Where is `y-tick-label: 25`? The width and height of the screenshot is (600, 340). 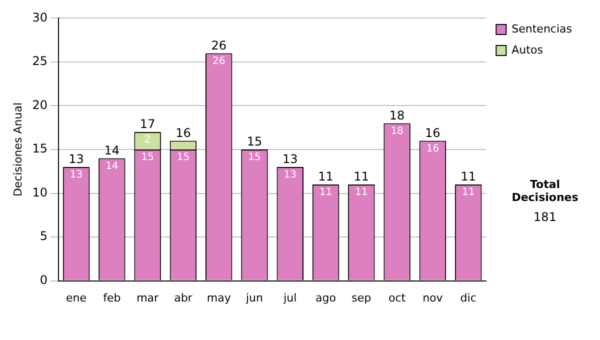
y-tick-label: 25 is located at coordinates (40, 61).